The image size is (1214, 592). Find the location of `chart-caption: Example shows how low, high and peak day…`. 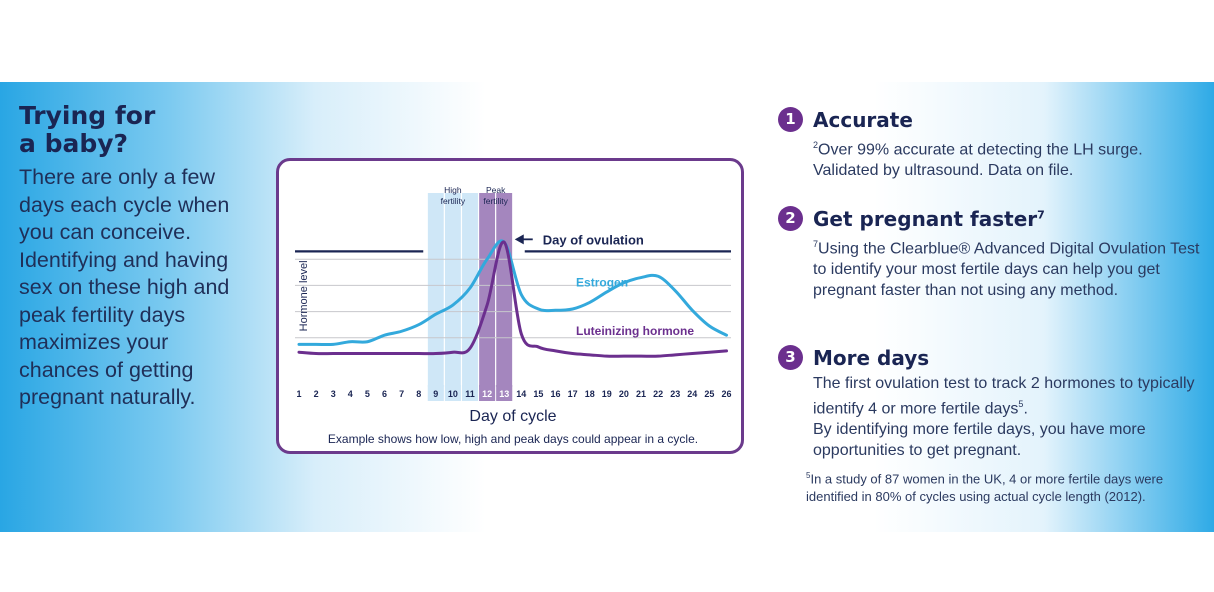

chart-caption: Example shows how low, high and peak day… is located at coordinates (513, 439).